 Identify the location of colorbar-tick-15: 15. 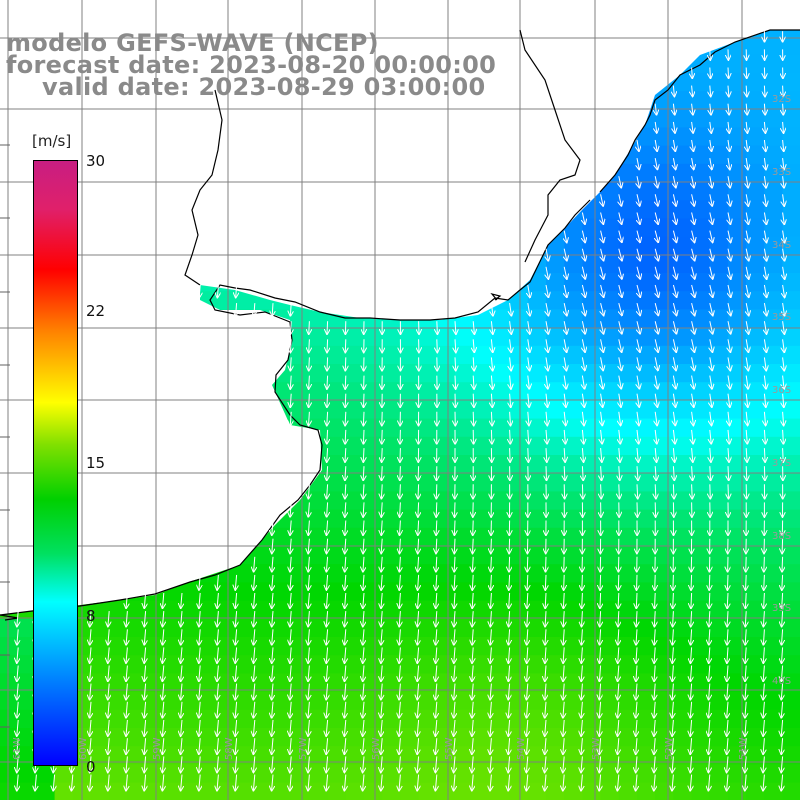
(96, 463).